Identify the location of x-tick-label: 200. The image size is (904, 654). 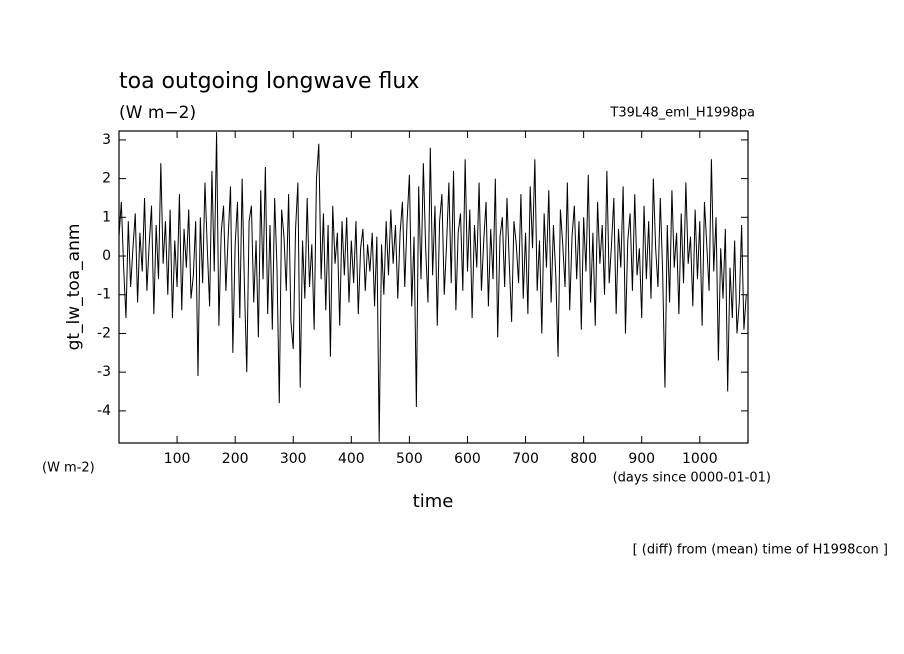
(235, 459).